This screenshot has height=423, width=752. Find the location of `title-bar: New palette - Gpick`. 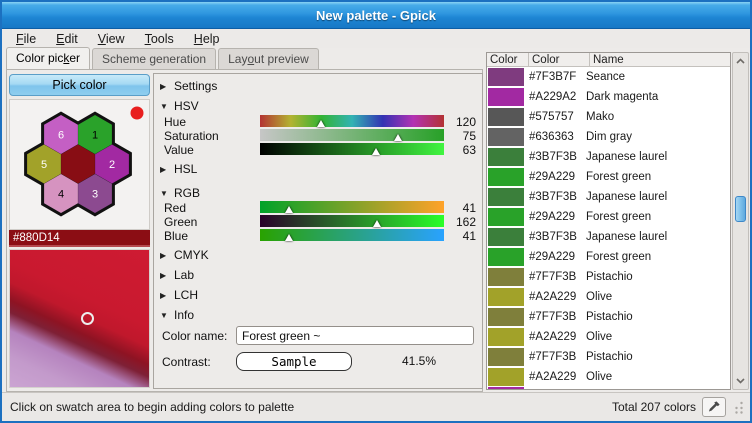

title-bar: New palette - Gpick is located at coordinates (376, 15).